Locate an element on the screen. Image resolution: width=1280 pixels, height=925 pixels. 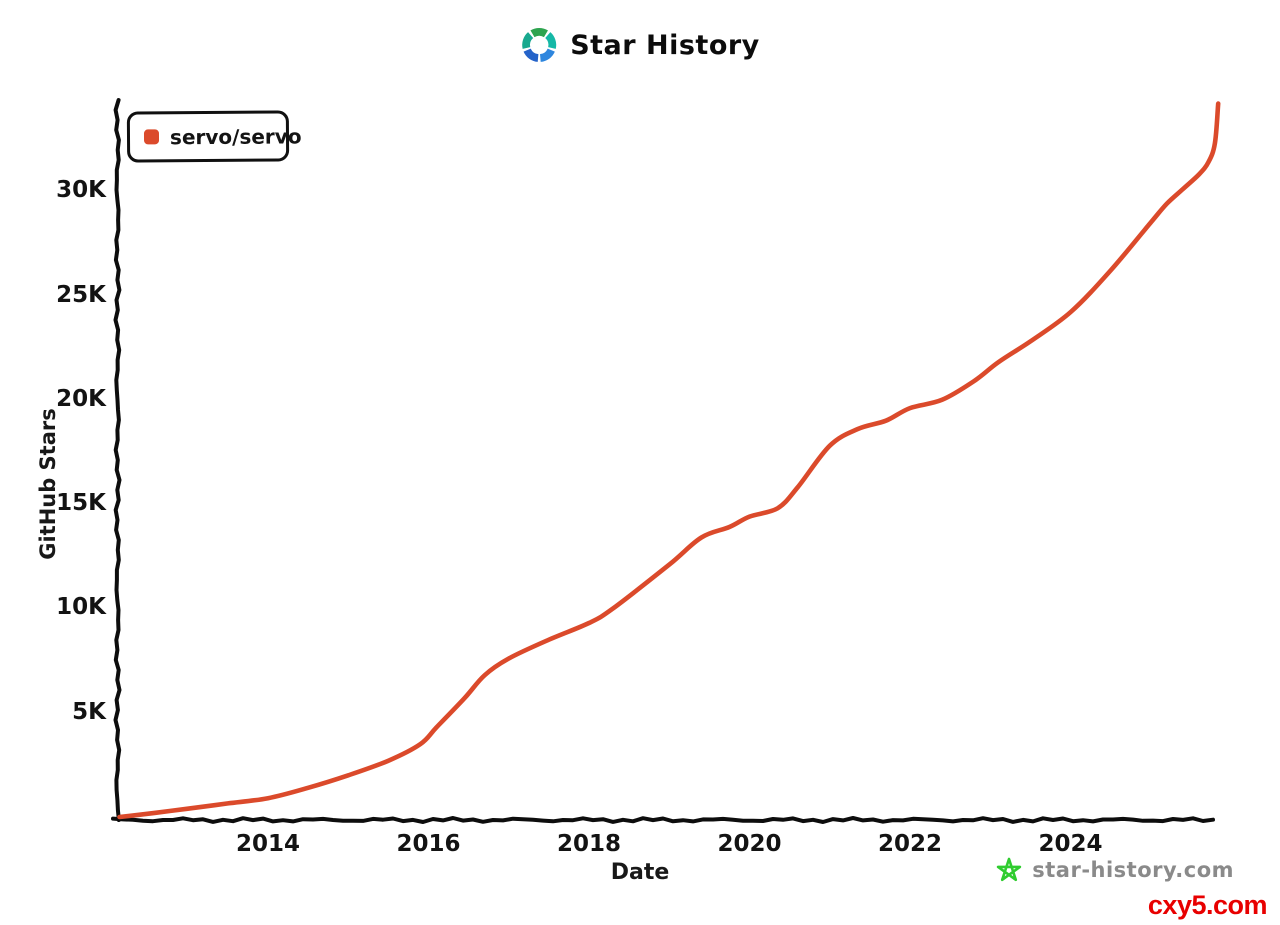
x-axis-line is located at coordinates (663, 820).